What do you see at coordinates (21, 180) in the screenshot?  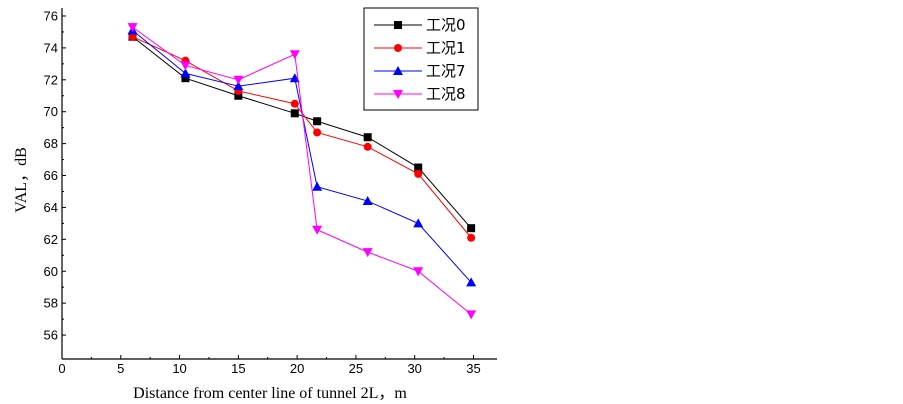 I see `y-axis-title: VAL，dB` at bounding box center [21, 180].